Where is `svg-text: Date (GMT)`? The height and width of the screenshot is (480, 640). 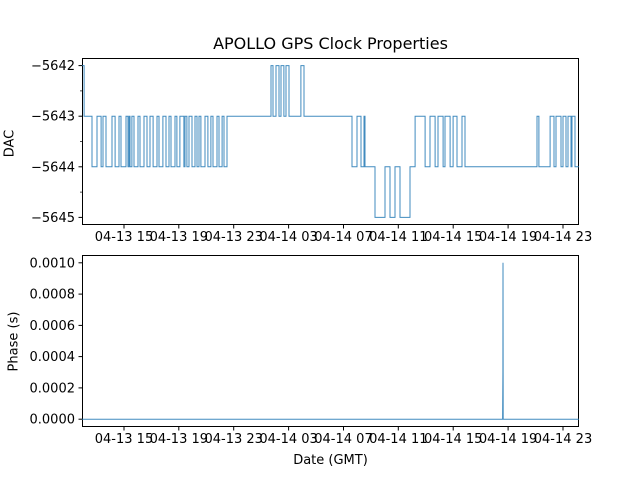 svg-text: Date (GMT) is located at coordinates (330, 460).